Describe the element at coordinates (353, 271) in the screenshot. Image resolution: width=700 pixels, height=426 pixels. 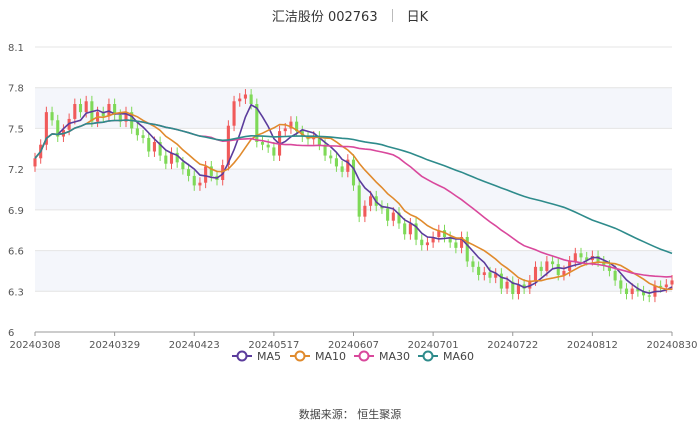
I see `plot-band` at that location.